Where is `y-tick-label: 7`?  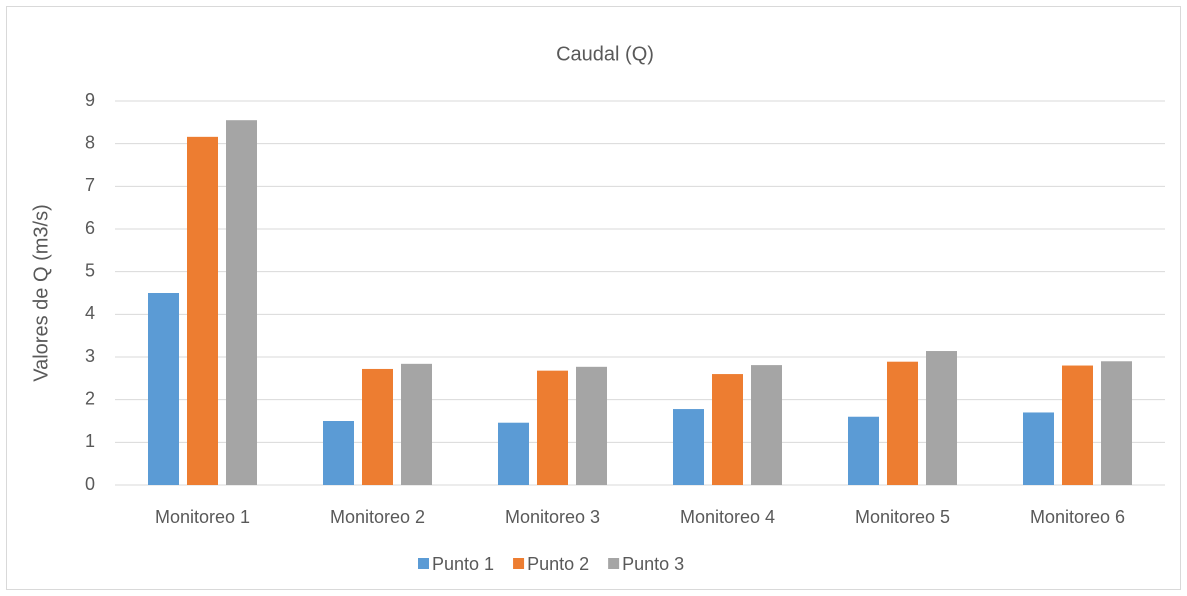 y-tick-label: 7 is located at coordinates (90, 185).